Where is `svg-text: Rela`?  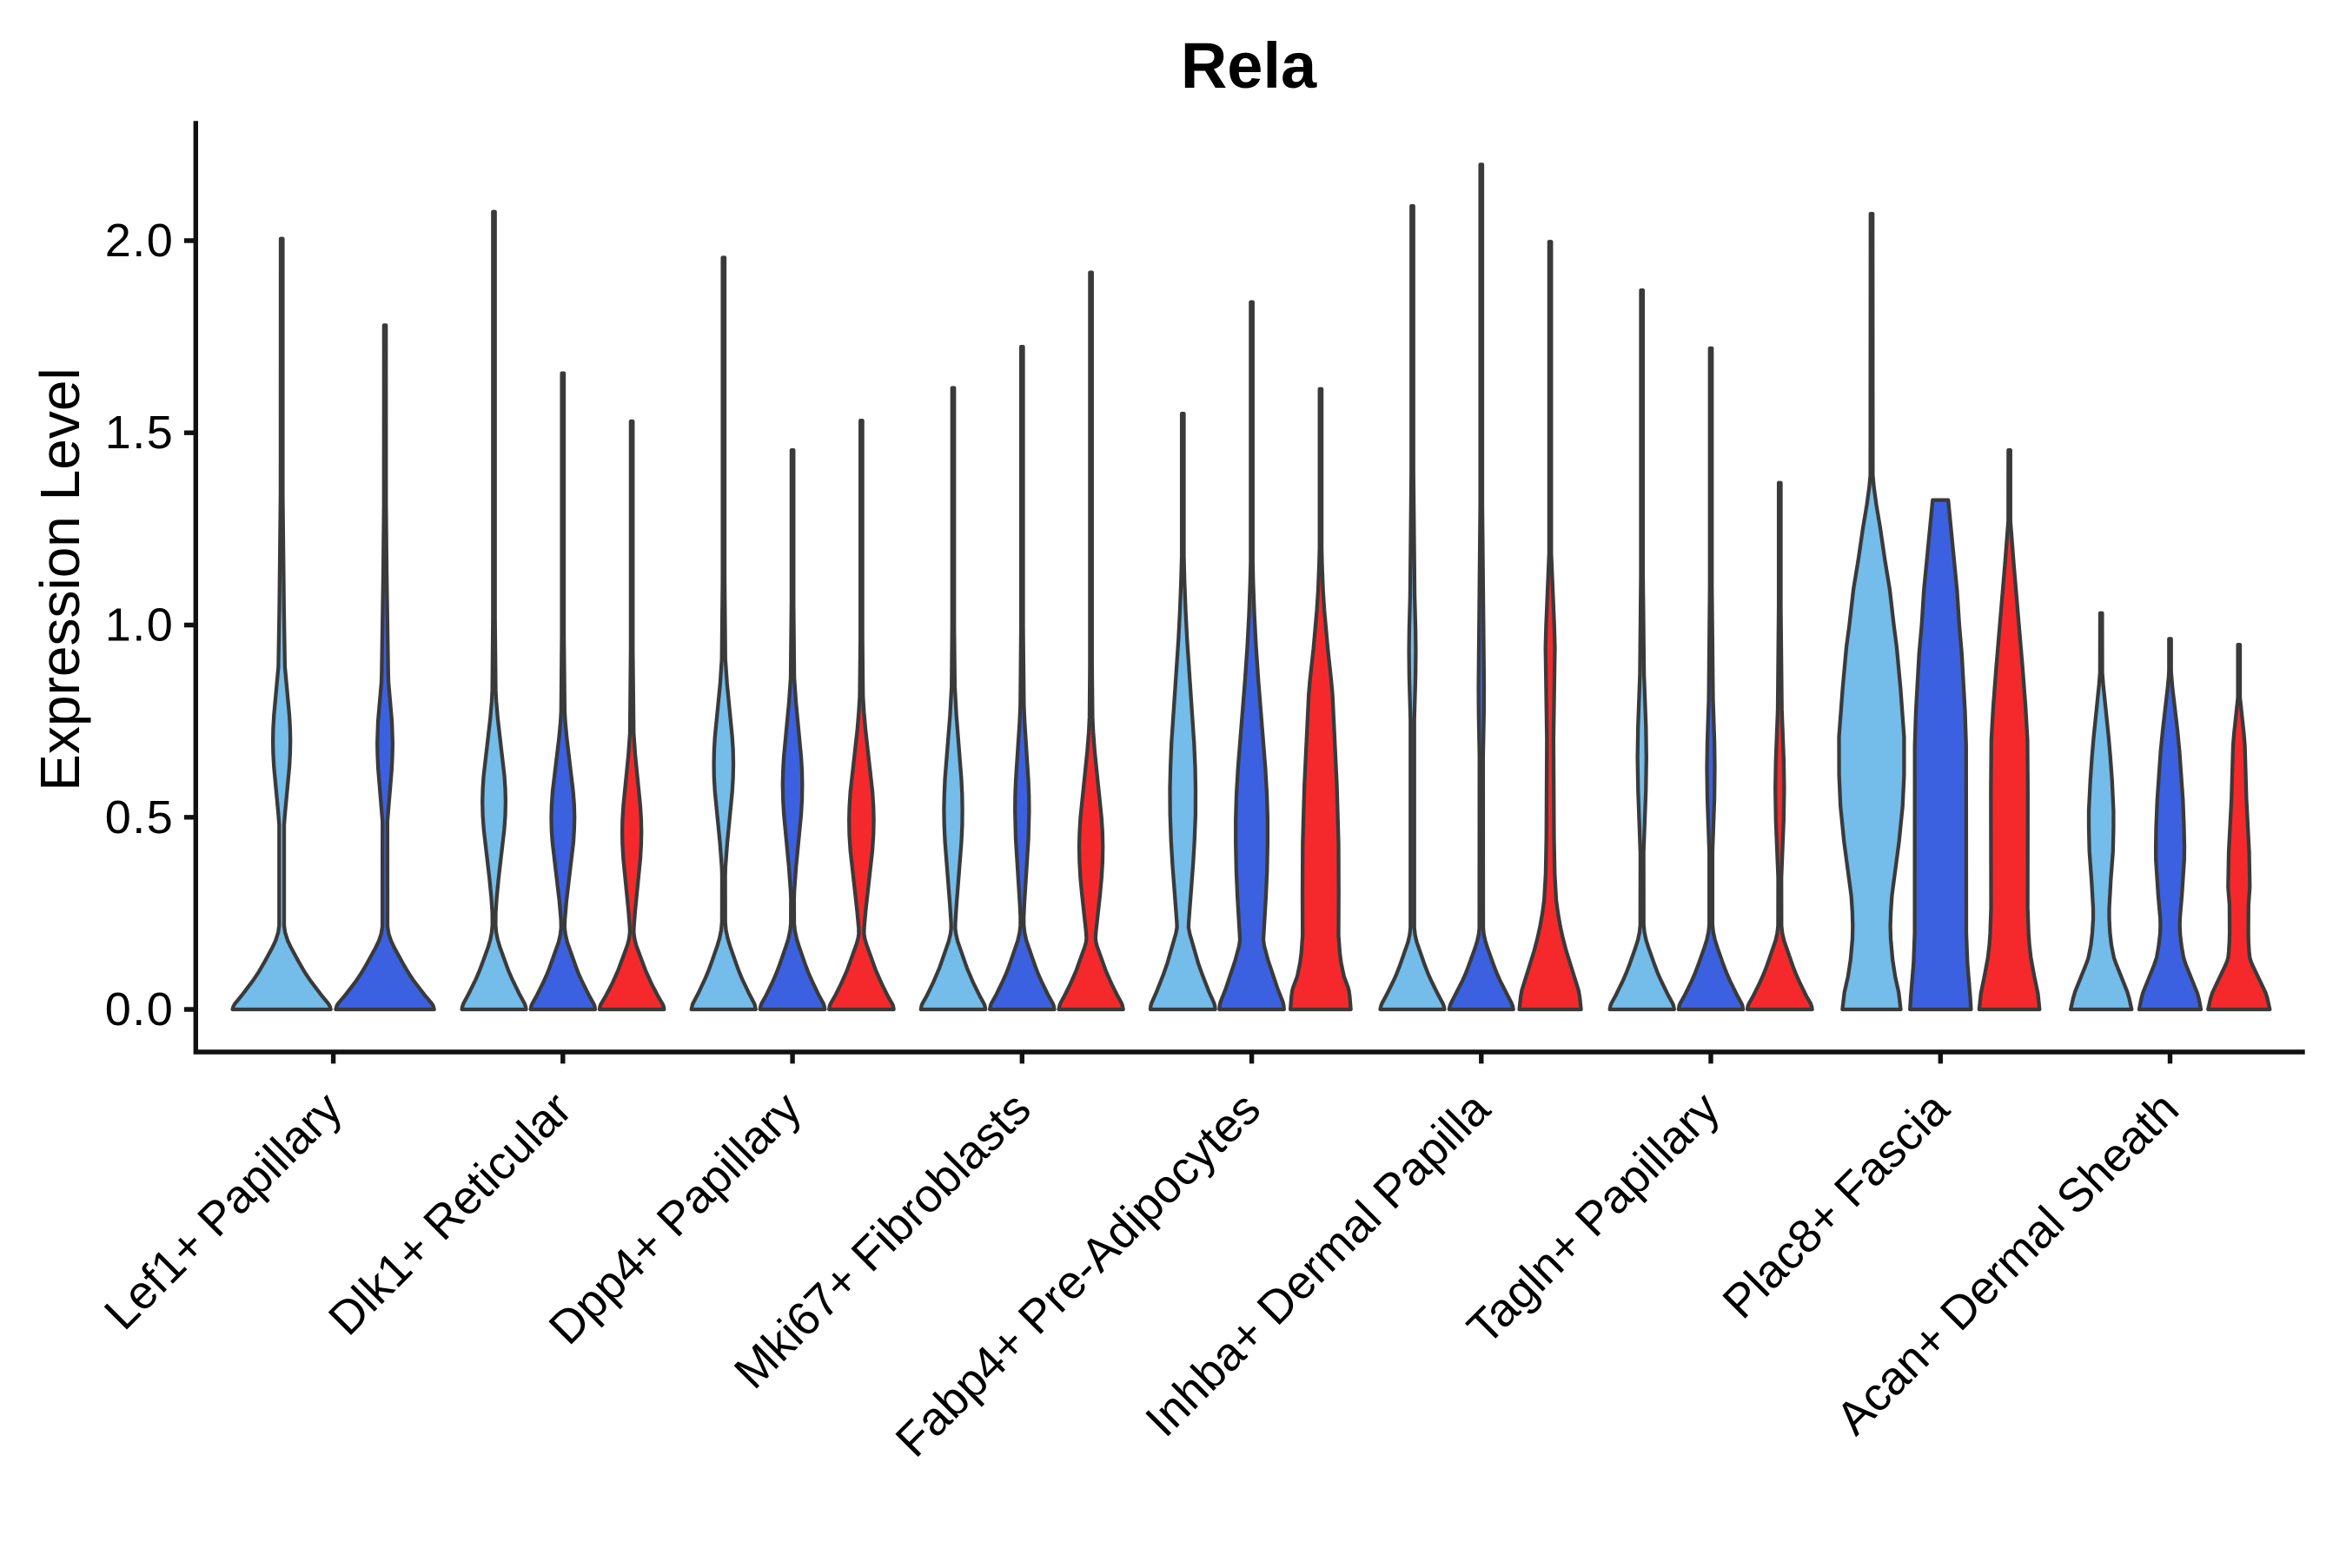 svg-text: Rela is located at coordinates (1249, 66).